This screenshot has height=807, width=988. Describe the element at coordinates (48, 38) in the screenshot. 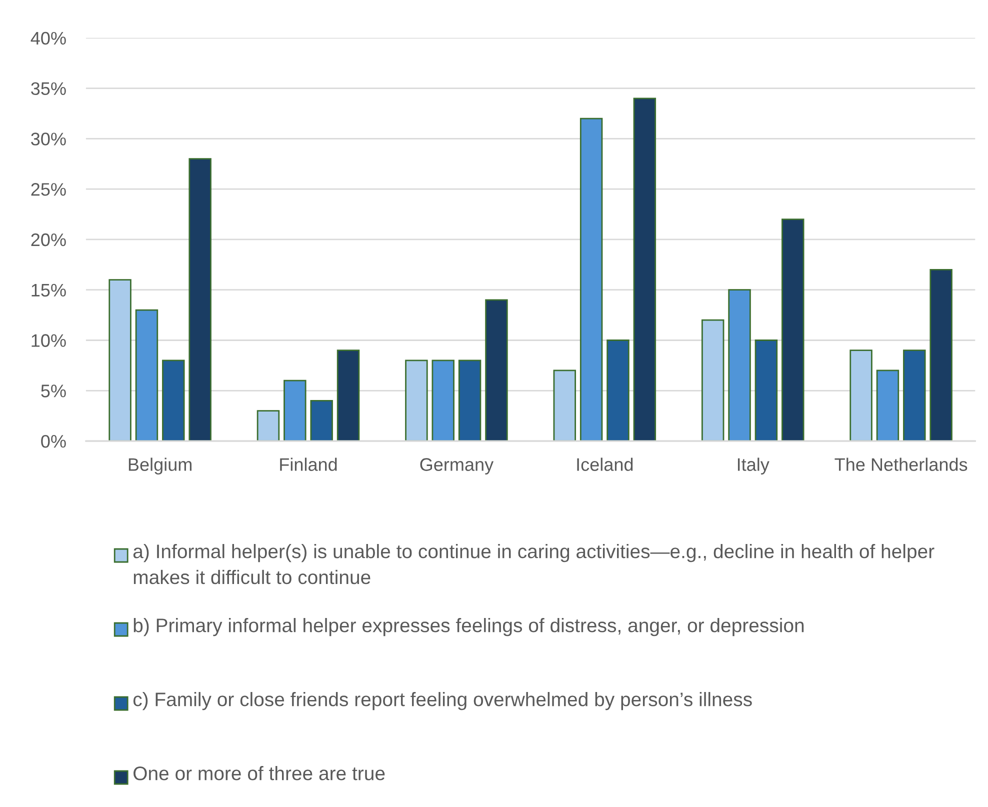

I see `y-tick-label: 40%` at that location.